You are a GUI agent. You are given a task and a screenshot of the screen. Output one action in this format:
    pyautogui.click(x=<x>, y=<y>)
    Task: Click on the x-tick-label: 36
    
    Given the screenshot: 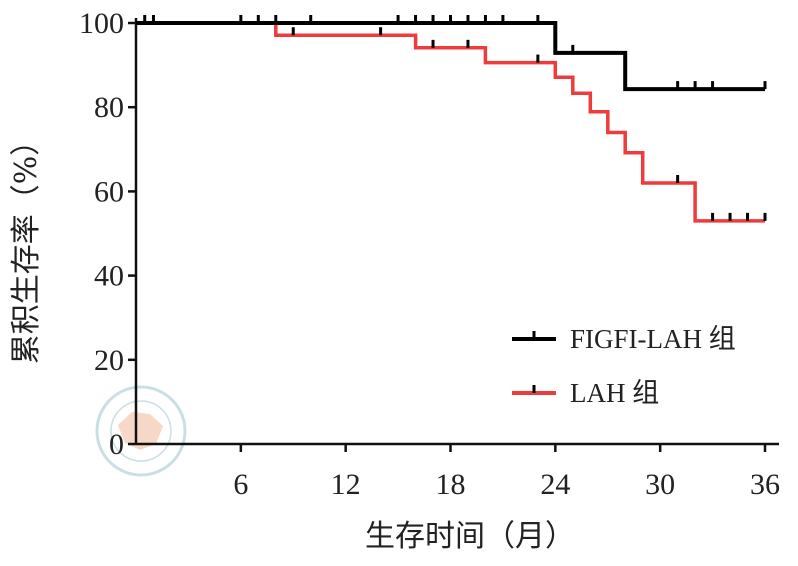 What is the action you would take?
    pyautogui.click(x=765, y=484)
    